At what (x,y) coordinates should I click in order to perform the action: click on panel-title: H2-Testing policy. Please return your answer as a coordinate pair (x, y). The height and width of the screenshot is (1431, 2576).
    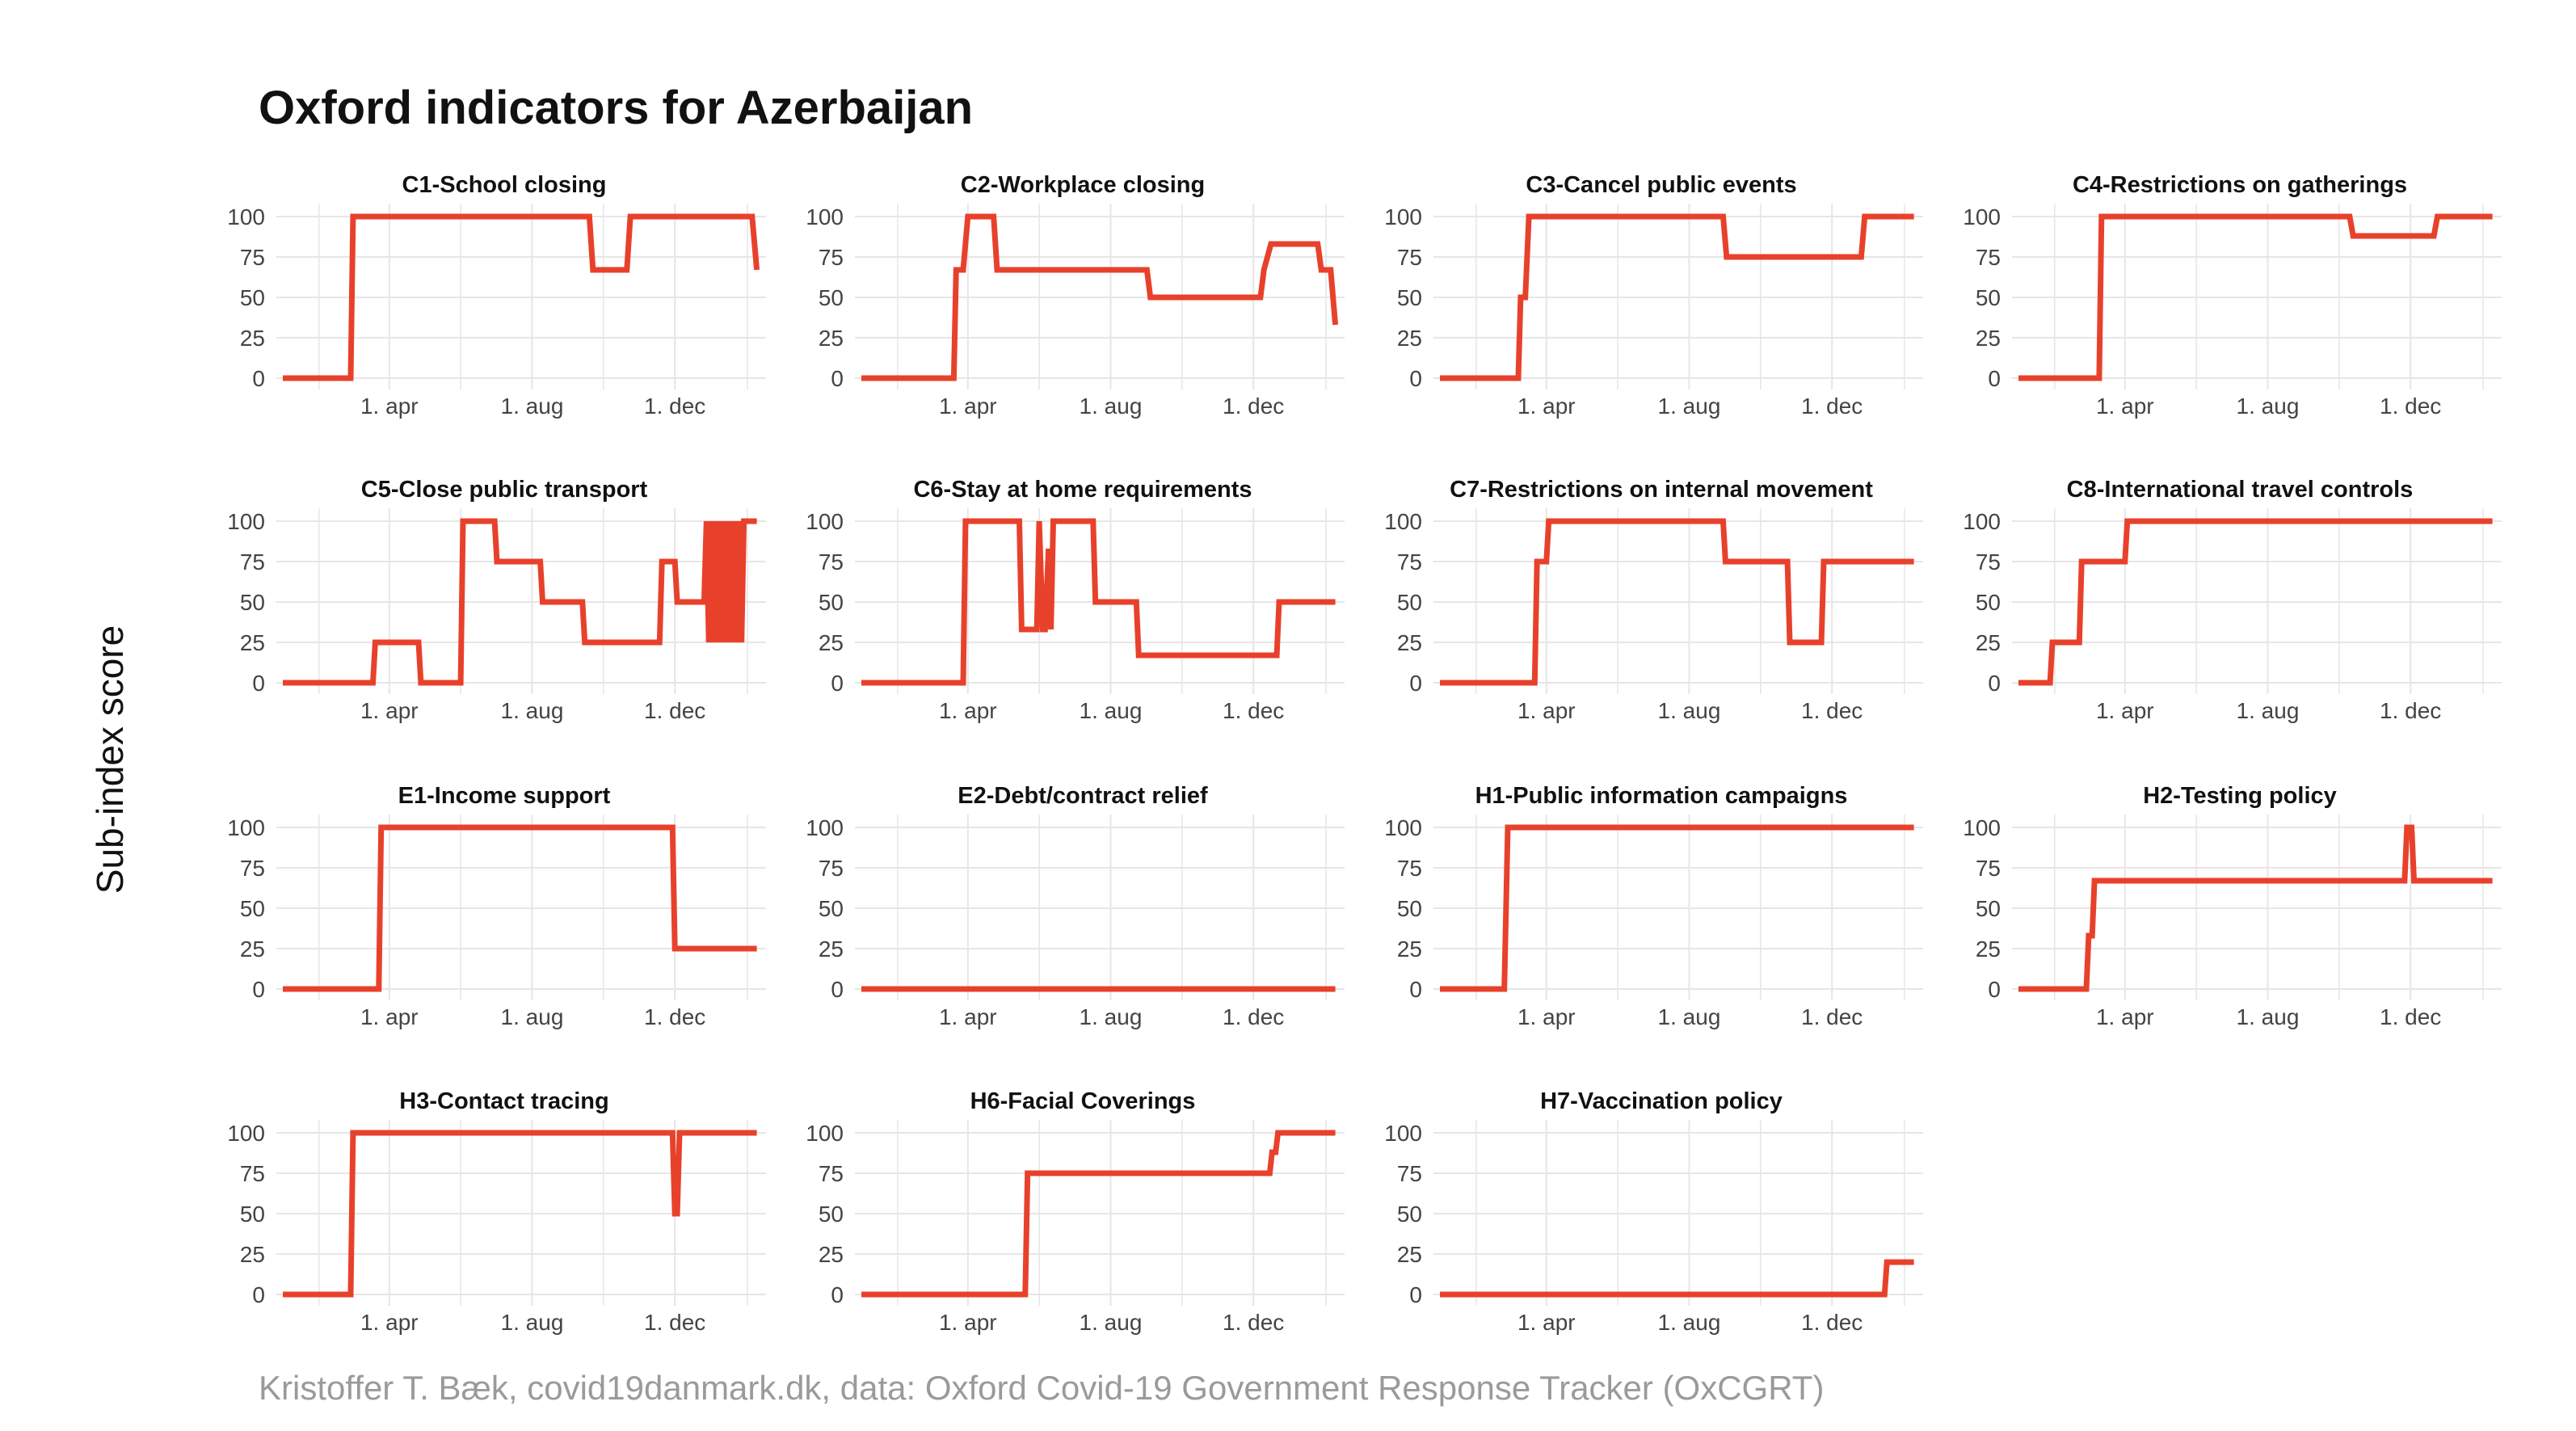
    Looking at the image, I should click on (2240, 796).